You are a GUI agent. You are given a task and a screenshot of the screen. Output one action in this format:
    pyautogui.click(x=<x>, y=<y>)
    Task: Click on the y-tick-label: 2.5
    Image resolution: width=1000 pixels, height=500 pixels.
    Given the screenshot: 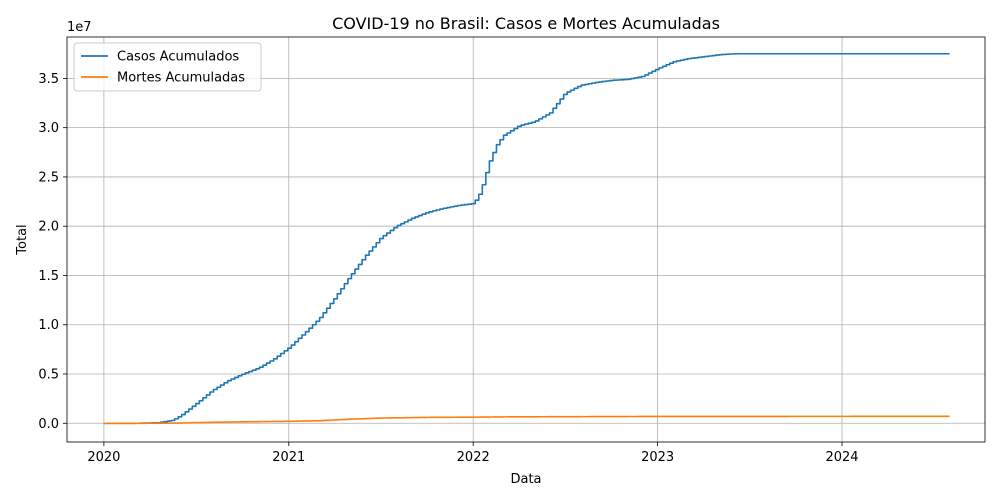 What is the action you would take?
    pyautogui.click(x=48, y=177)
    